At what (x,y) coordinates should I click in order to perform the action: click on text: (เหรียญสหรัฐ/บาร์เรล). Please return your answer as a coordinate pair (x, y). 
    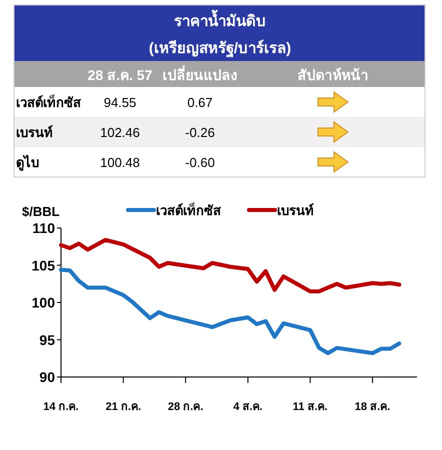
    Looking at the image, I should click on (220, 48).